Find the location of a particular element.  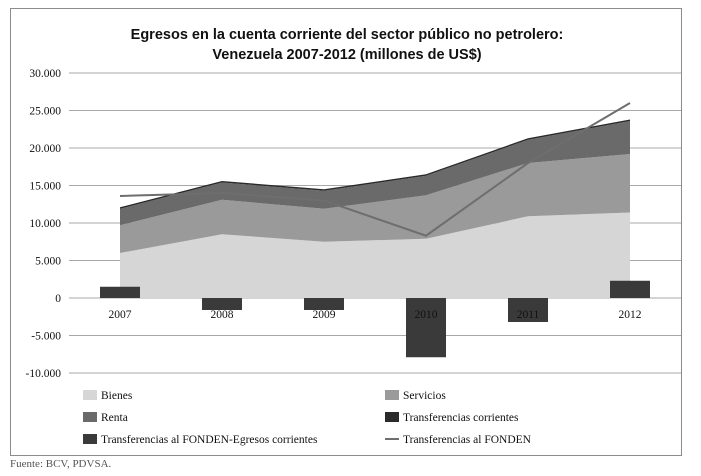

legend-item: Servicios is located at coordinates (415, 396).